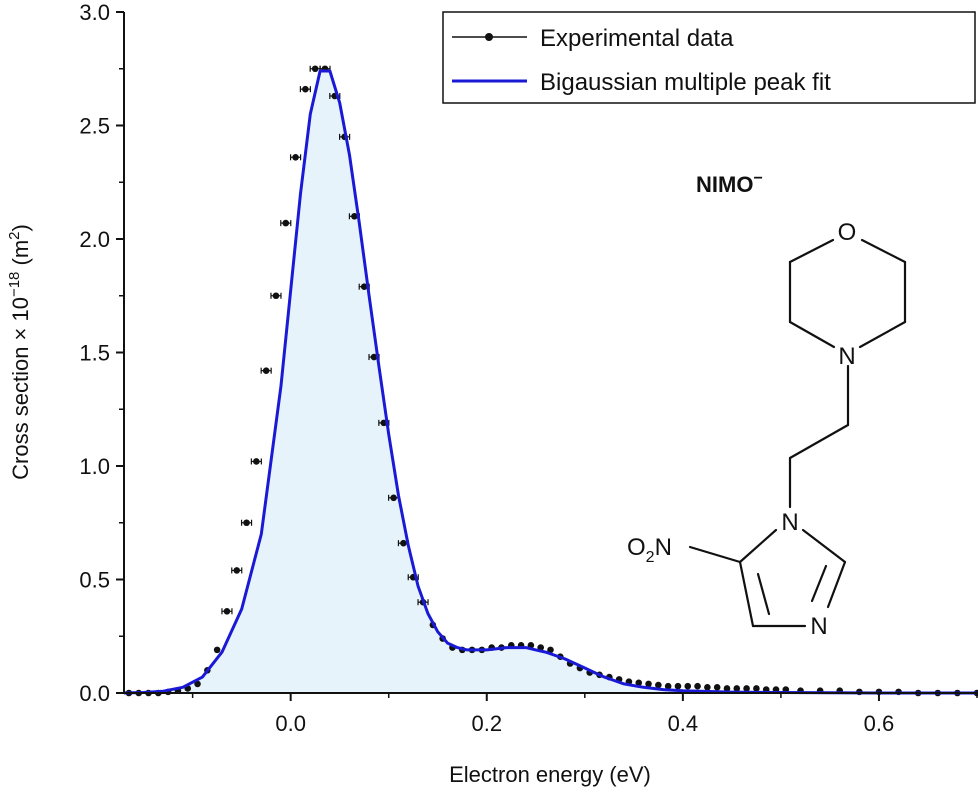  Describe the element at coordinates (847, 232) in the screenshot. I see `atom-oxygen: O` at that location.